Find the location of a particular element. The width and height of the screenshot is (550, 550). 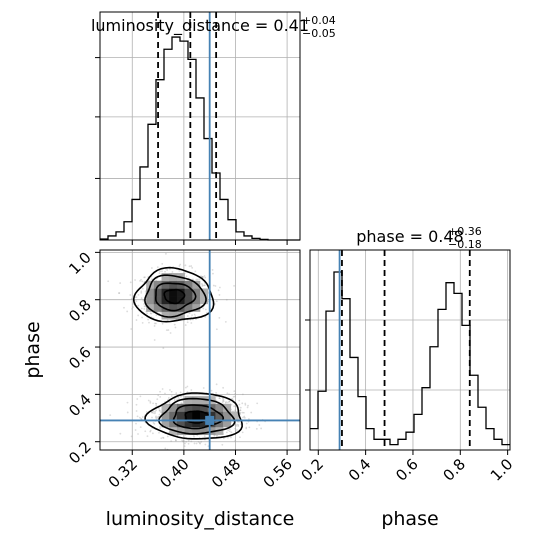

x-tick-label: 0.48 is located at coordinates (226, 473).